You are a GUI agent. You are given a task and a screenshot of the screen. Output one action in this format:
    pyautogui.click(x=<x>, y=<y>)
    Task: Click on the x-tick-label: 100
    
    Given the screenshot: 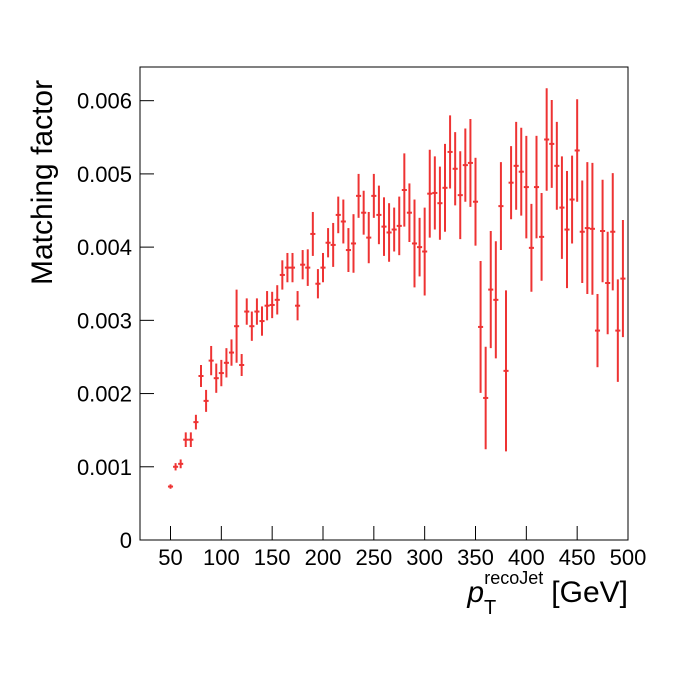 What is the action you would take?
    pyautogui.click(x=221, y=557)
    